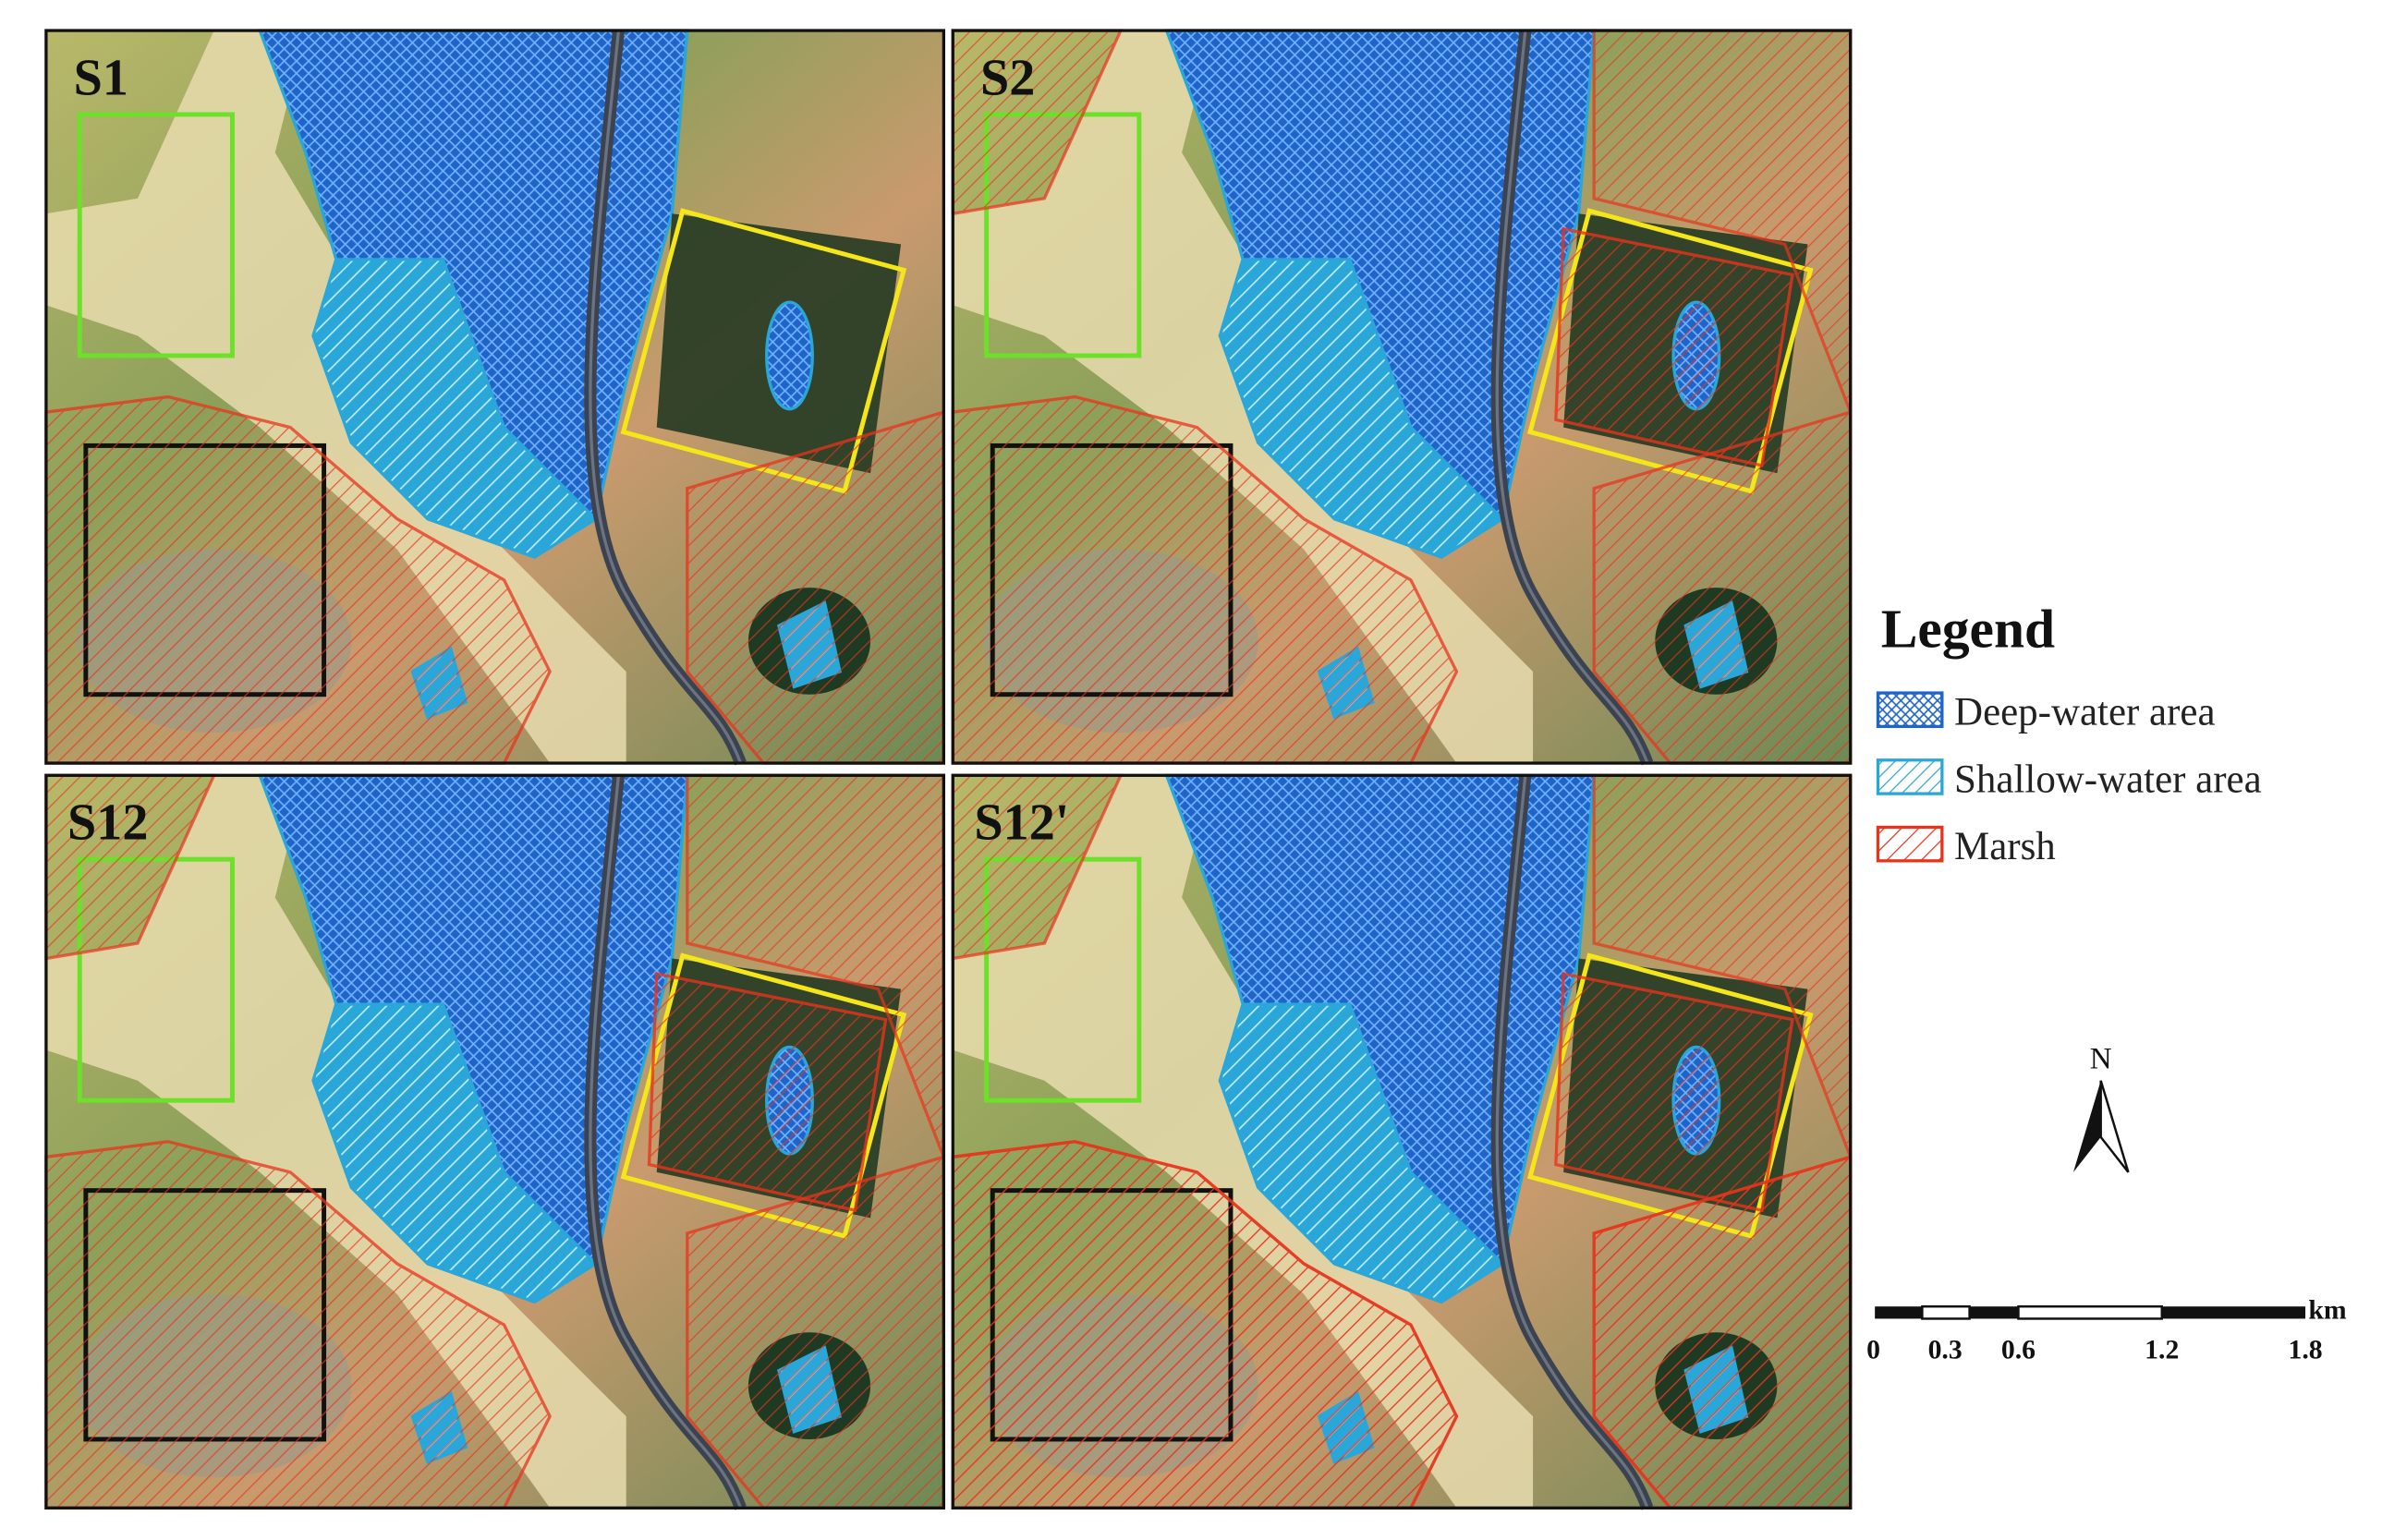  I want to click on legend-label: Shallow-water area, so click(2108, 779).